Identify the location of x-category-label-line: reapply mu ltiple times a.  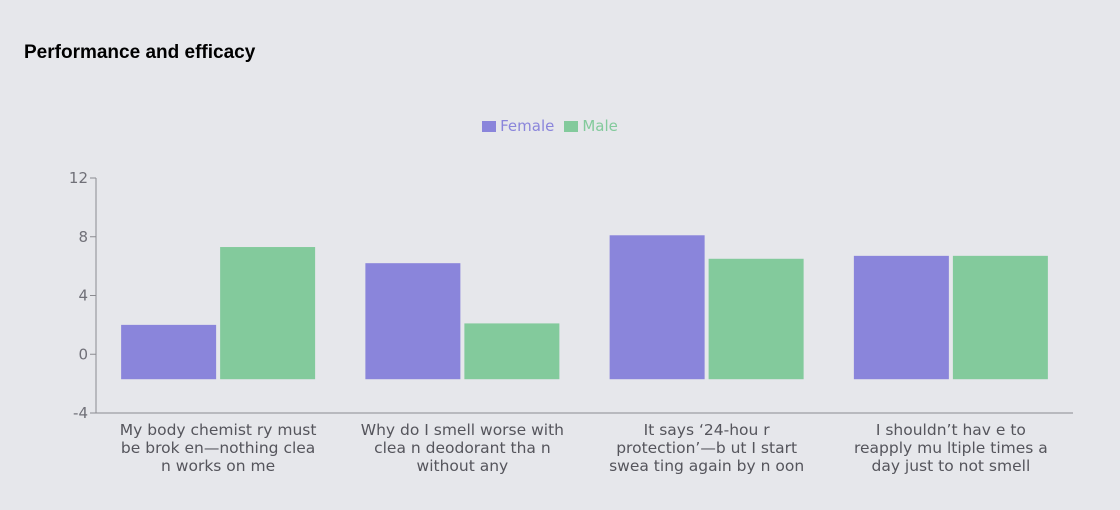
(951, 448).